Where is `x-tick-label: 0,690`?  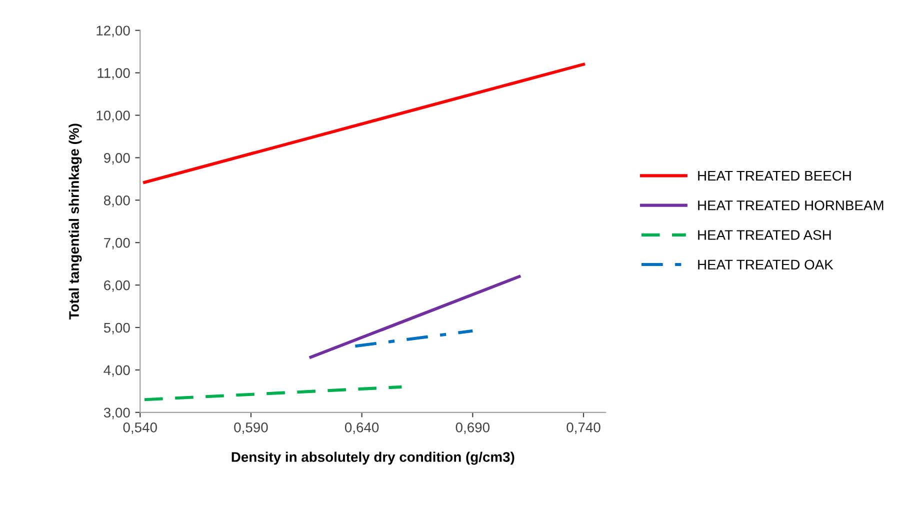
x-tick-label: 0,690 is located at coordinates (473, 428).